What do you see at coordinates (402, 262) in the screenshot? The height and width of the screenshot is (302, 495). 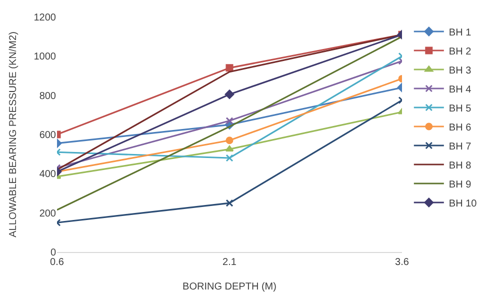 I see `x-tick-label: 3.6` at bounding box center [402, 262].